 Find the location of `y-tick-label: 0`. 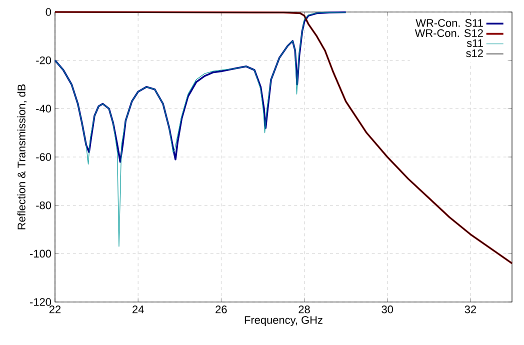

y-tick-label: 0 is located at coordinates (49, 12).